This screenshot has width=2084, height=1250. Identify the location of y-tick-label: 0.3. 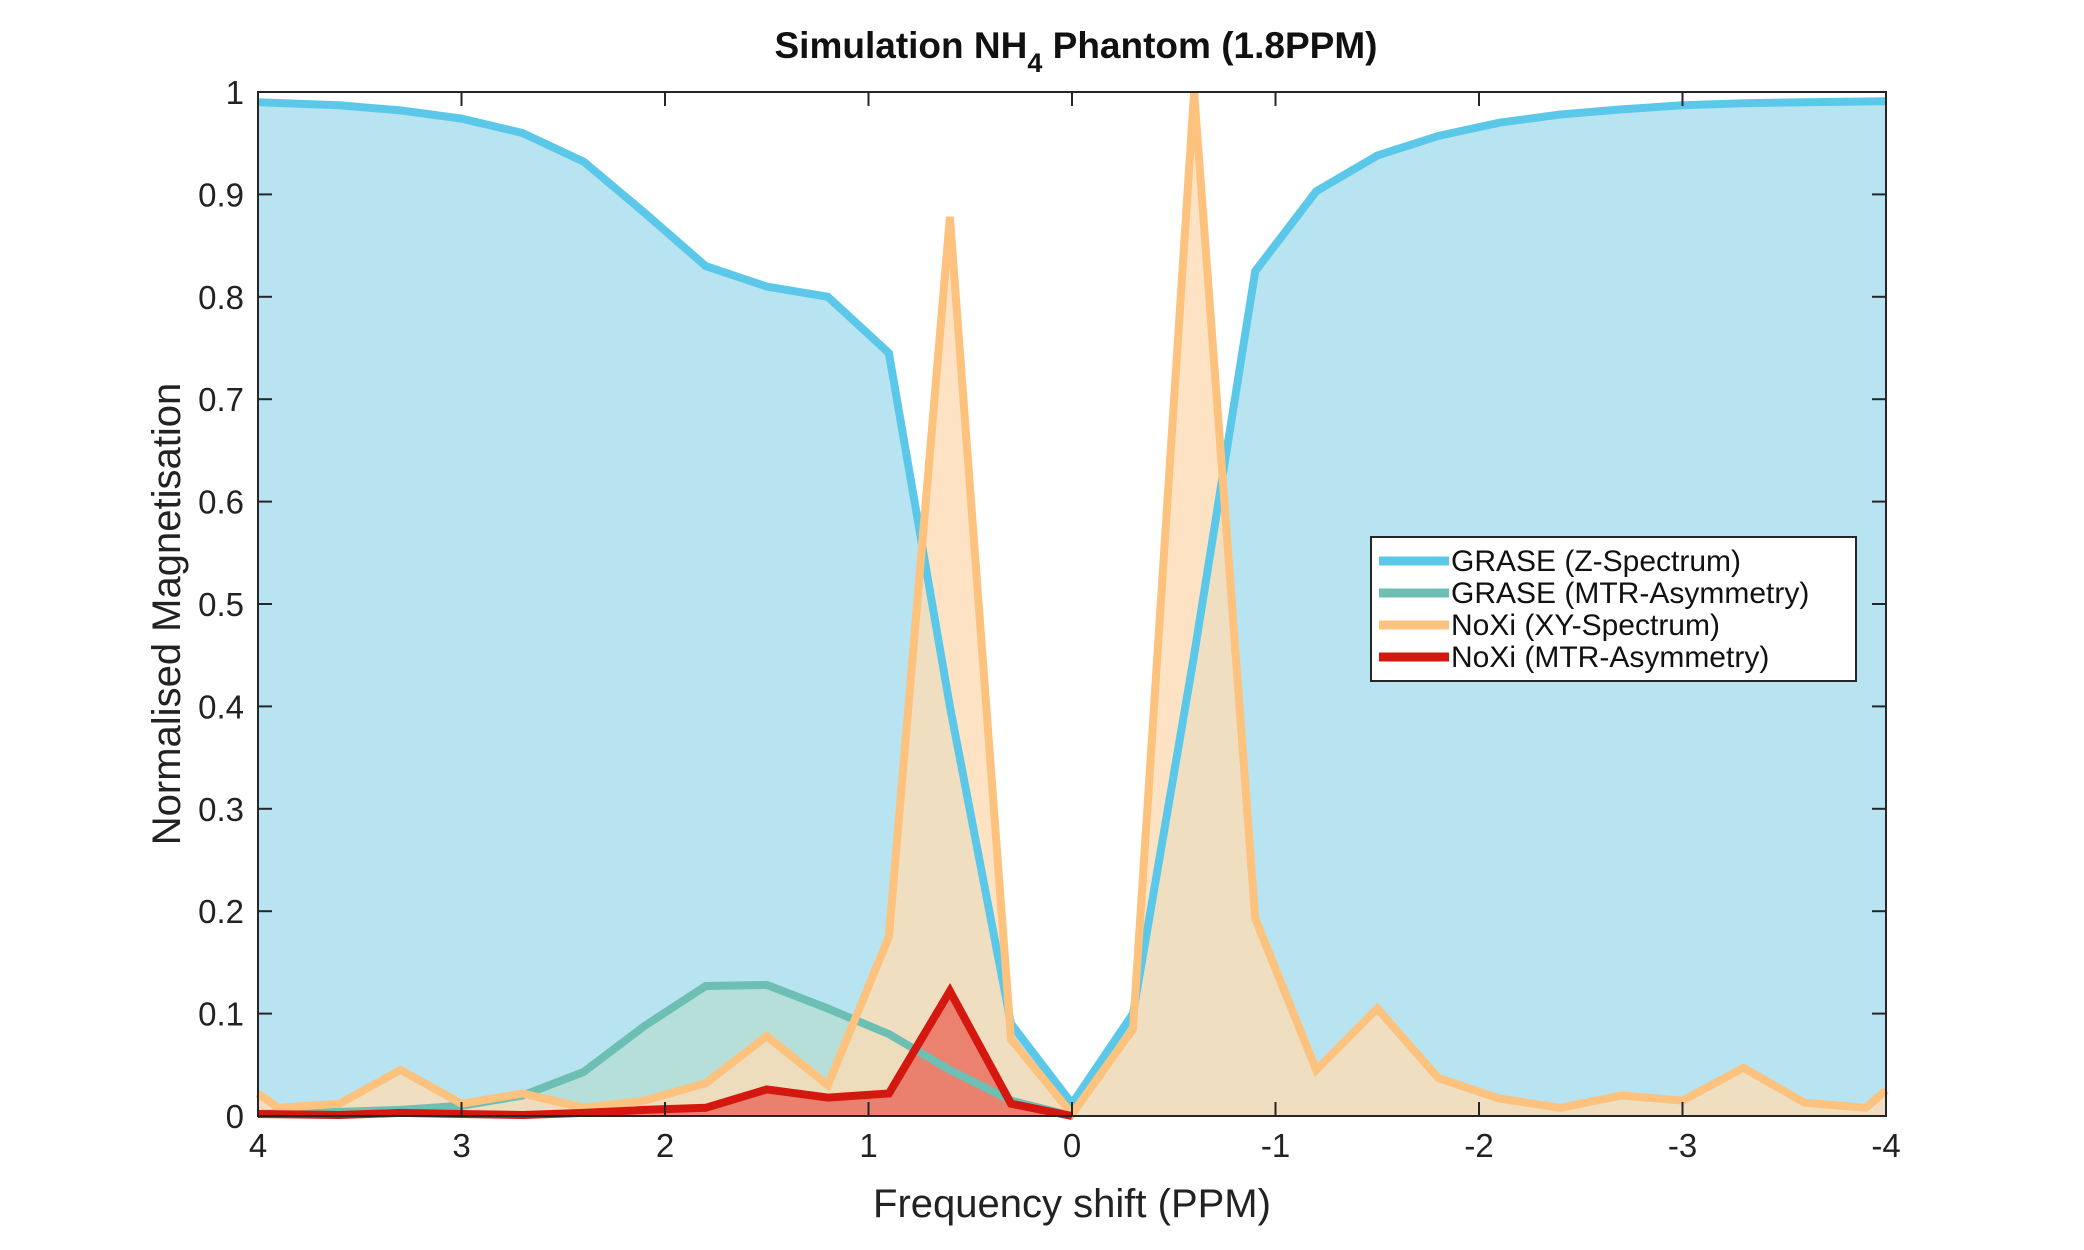
(221, 809).